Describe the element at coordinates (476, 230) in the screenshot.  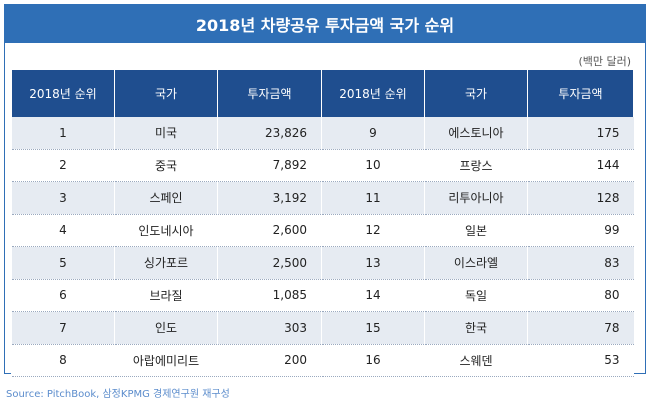
I see `cell-country-right: 일본` at that location.